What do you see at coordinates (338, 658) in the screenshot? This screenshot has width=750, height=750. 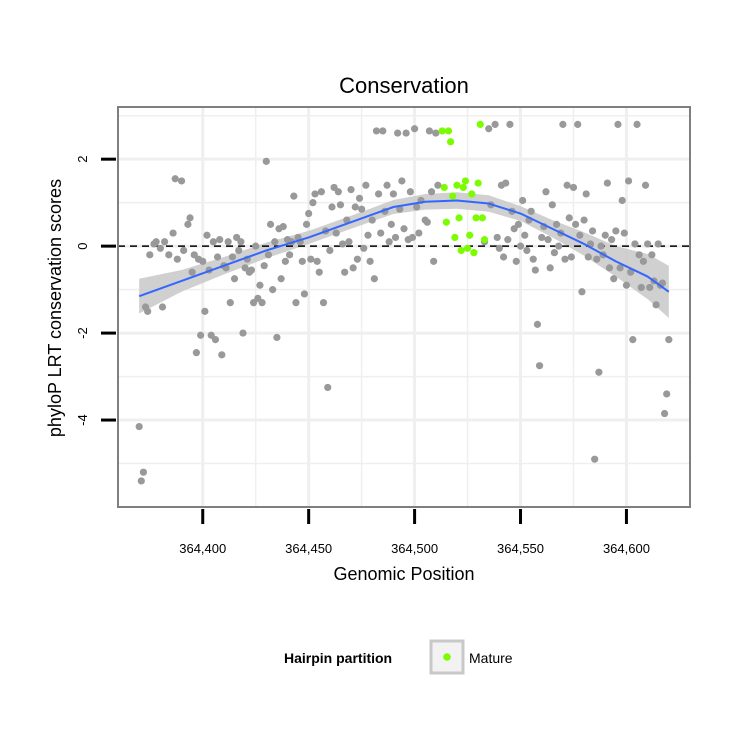 I see `legend-title: Hairpin partition` at bounding box center [338, 658].